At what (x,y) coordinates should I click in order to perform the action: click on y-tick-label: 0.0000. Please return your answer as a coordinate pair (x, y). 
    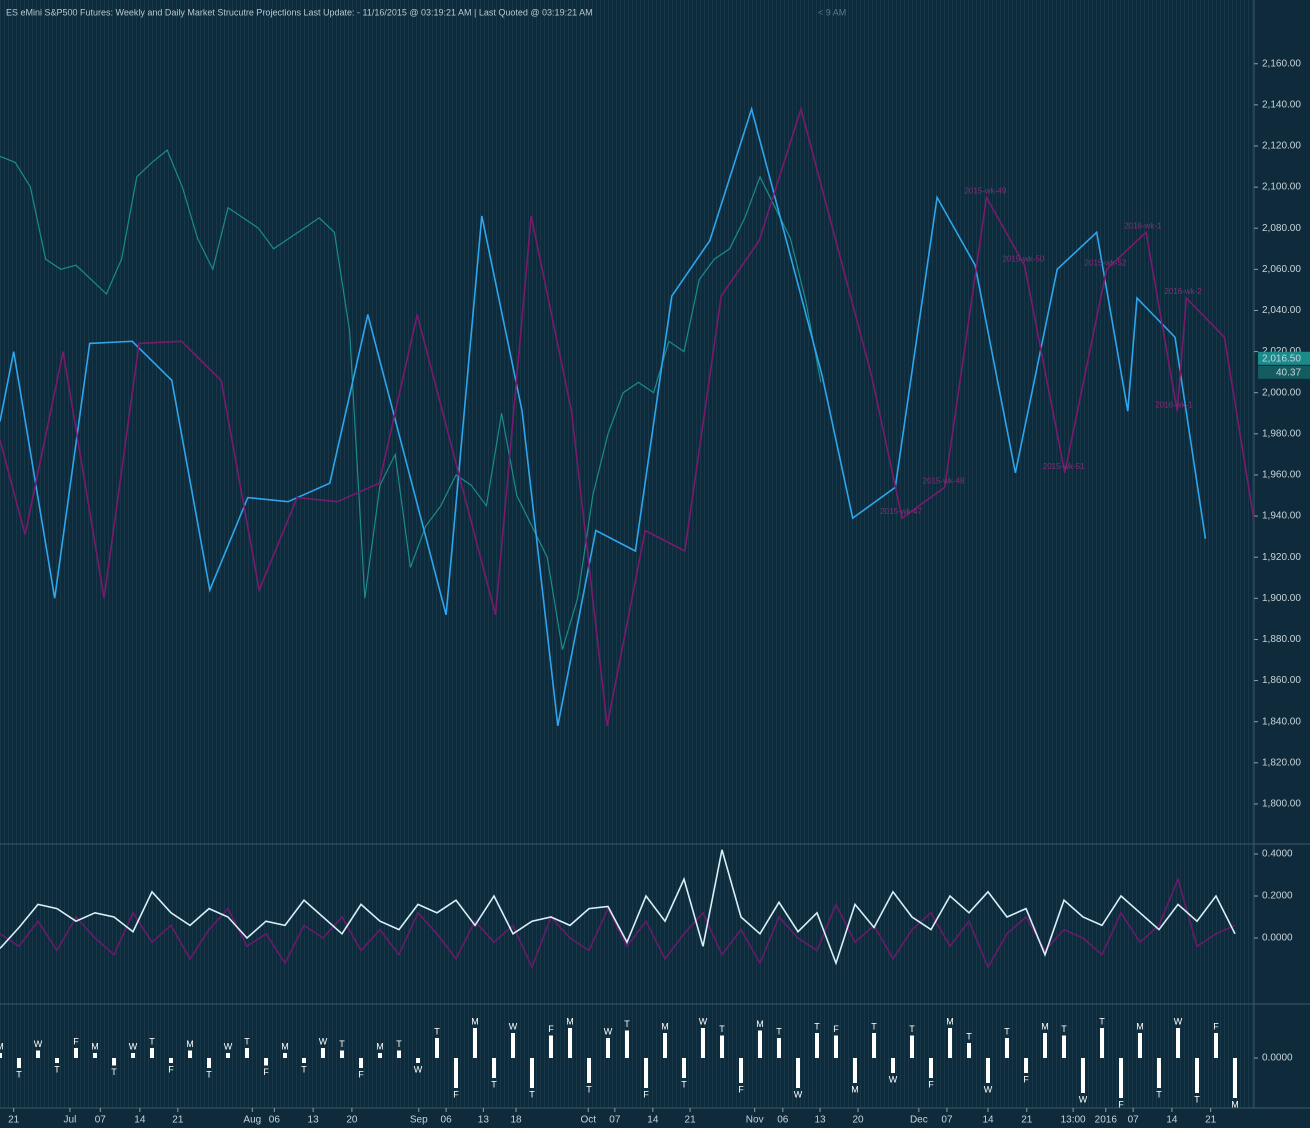
    Looking at the image, I should click on (1277, 1058).